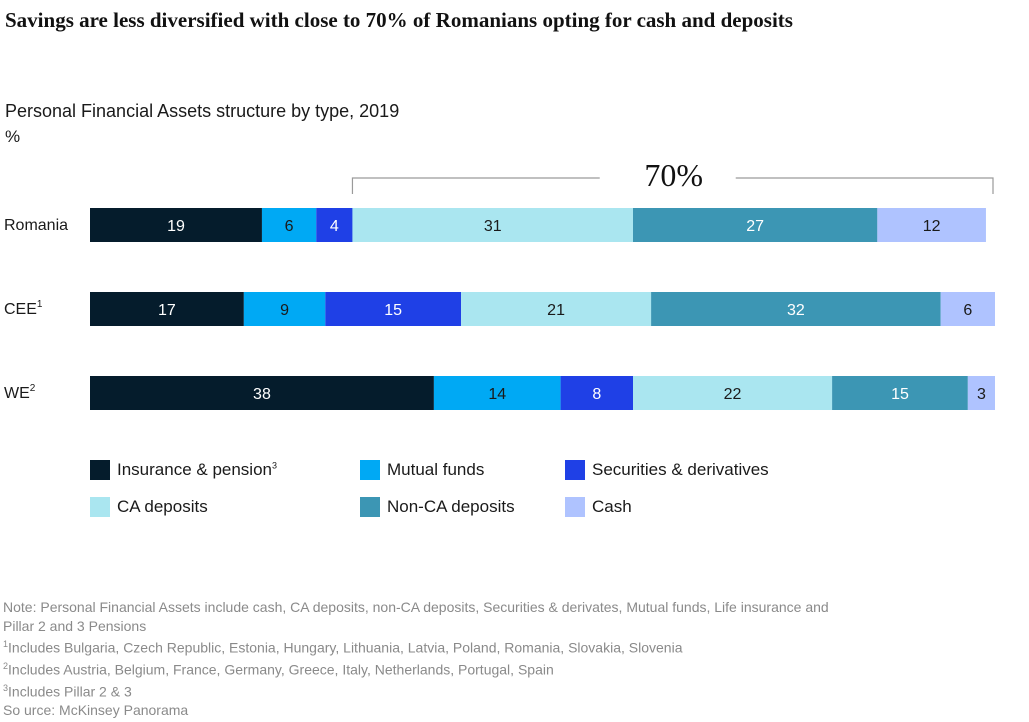 The height and width of the screenshot is (722, 1029). What do you see at coordinates (451, 506) in the screenshot?
I see `legend-label: Non-CA deposits` at bounding box center [451, 506].